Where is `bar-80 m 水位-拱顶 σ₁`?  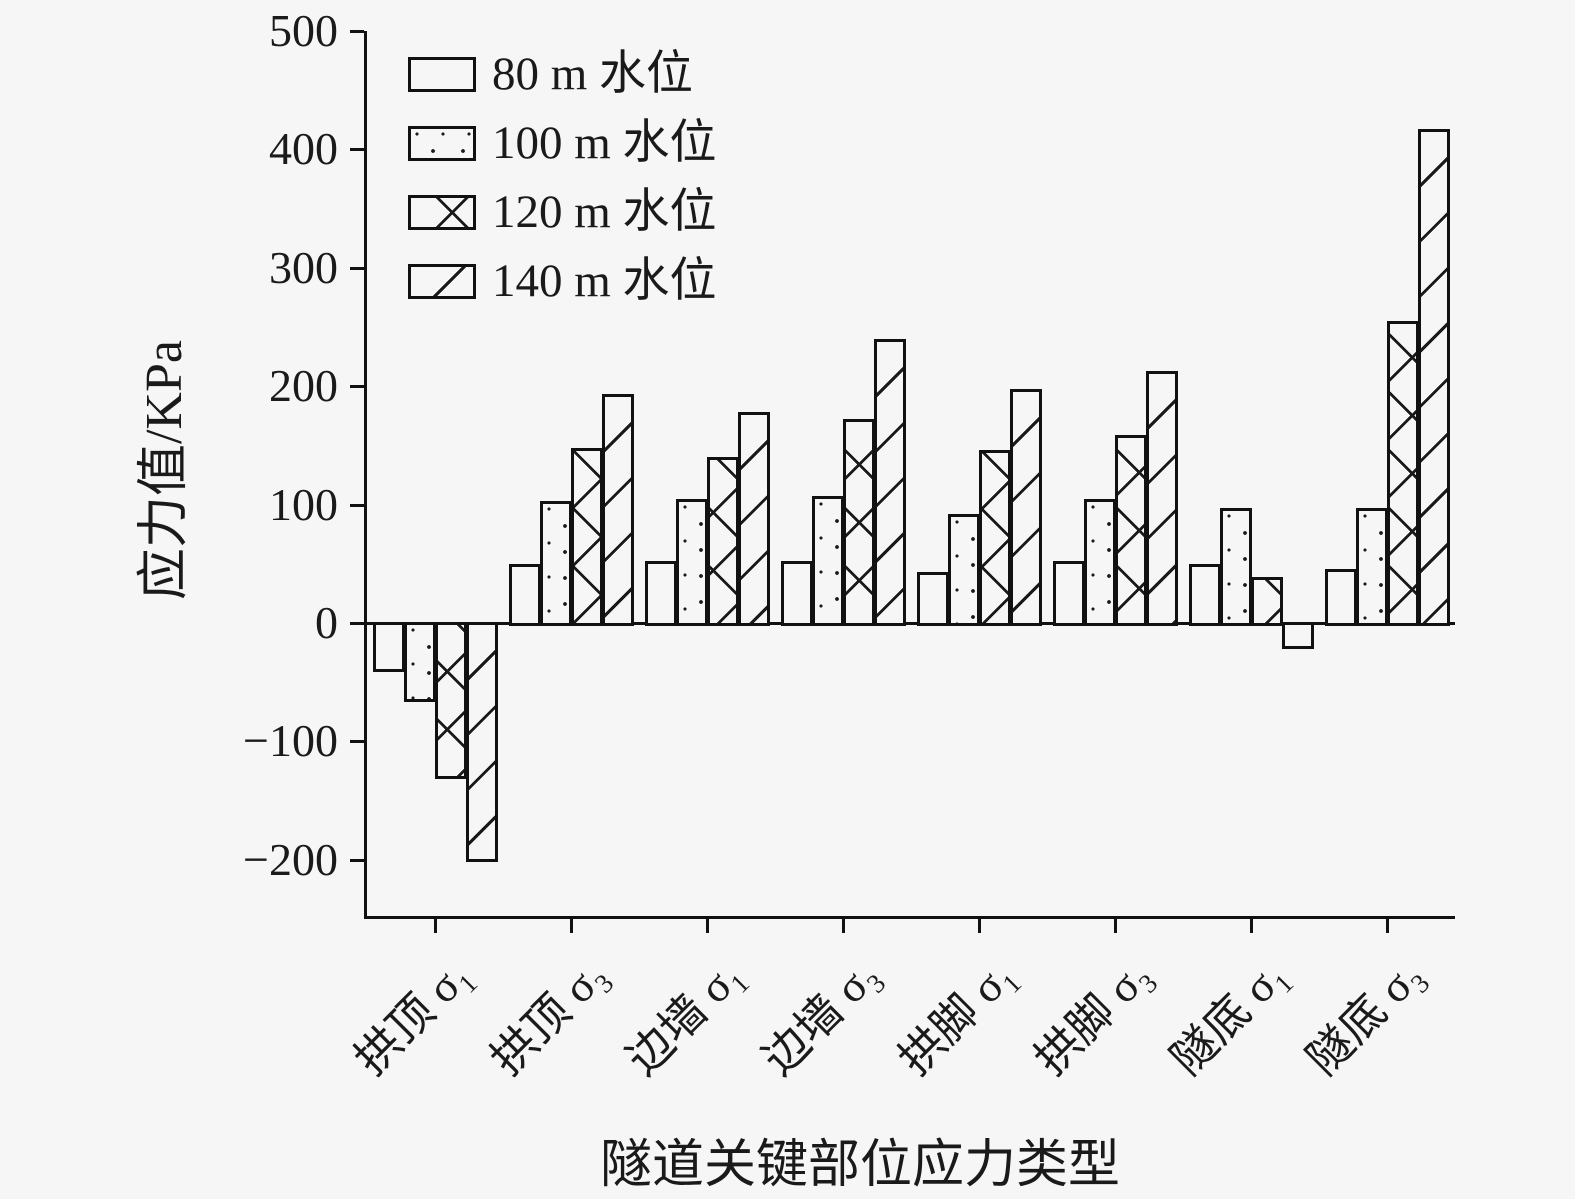
bar-80 m 水位-拱顶 σ₁ is located at coordinates (389, 647).